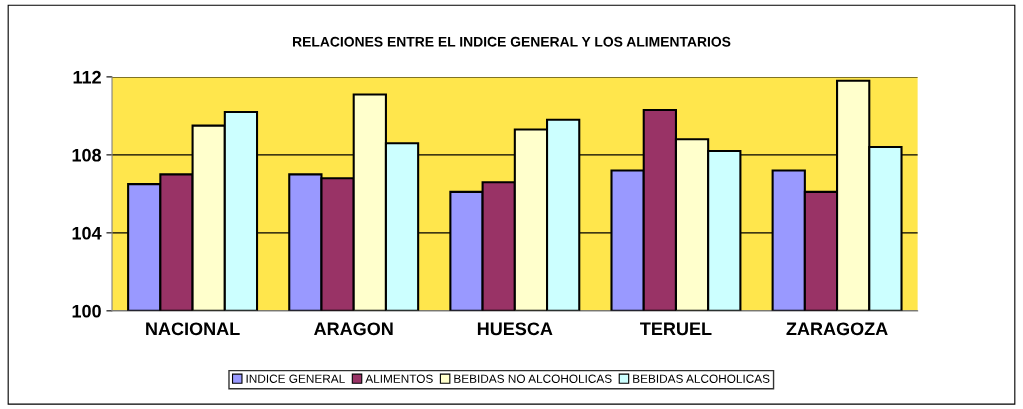 The height and width of the screenshot is (409, 1023). Describe the element at coordinates (533, 378) in the screenshot. I see `legend-label: BEBIDAS NO ALCOHOLICAS` at that location.